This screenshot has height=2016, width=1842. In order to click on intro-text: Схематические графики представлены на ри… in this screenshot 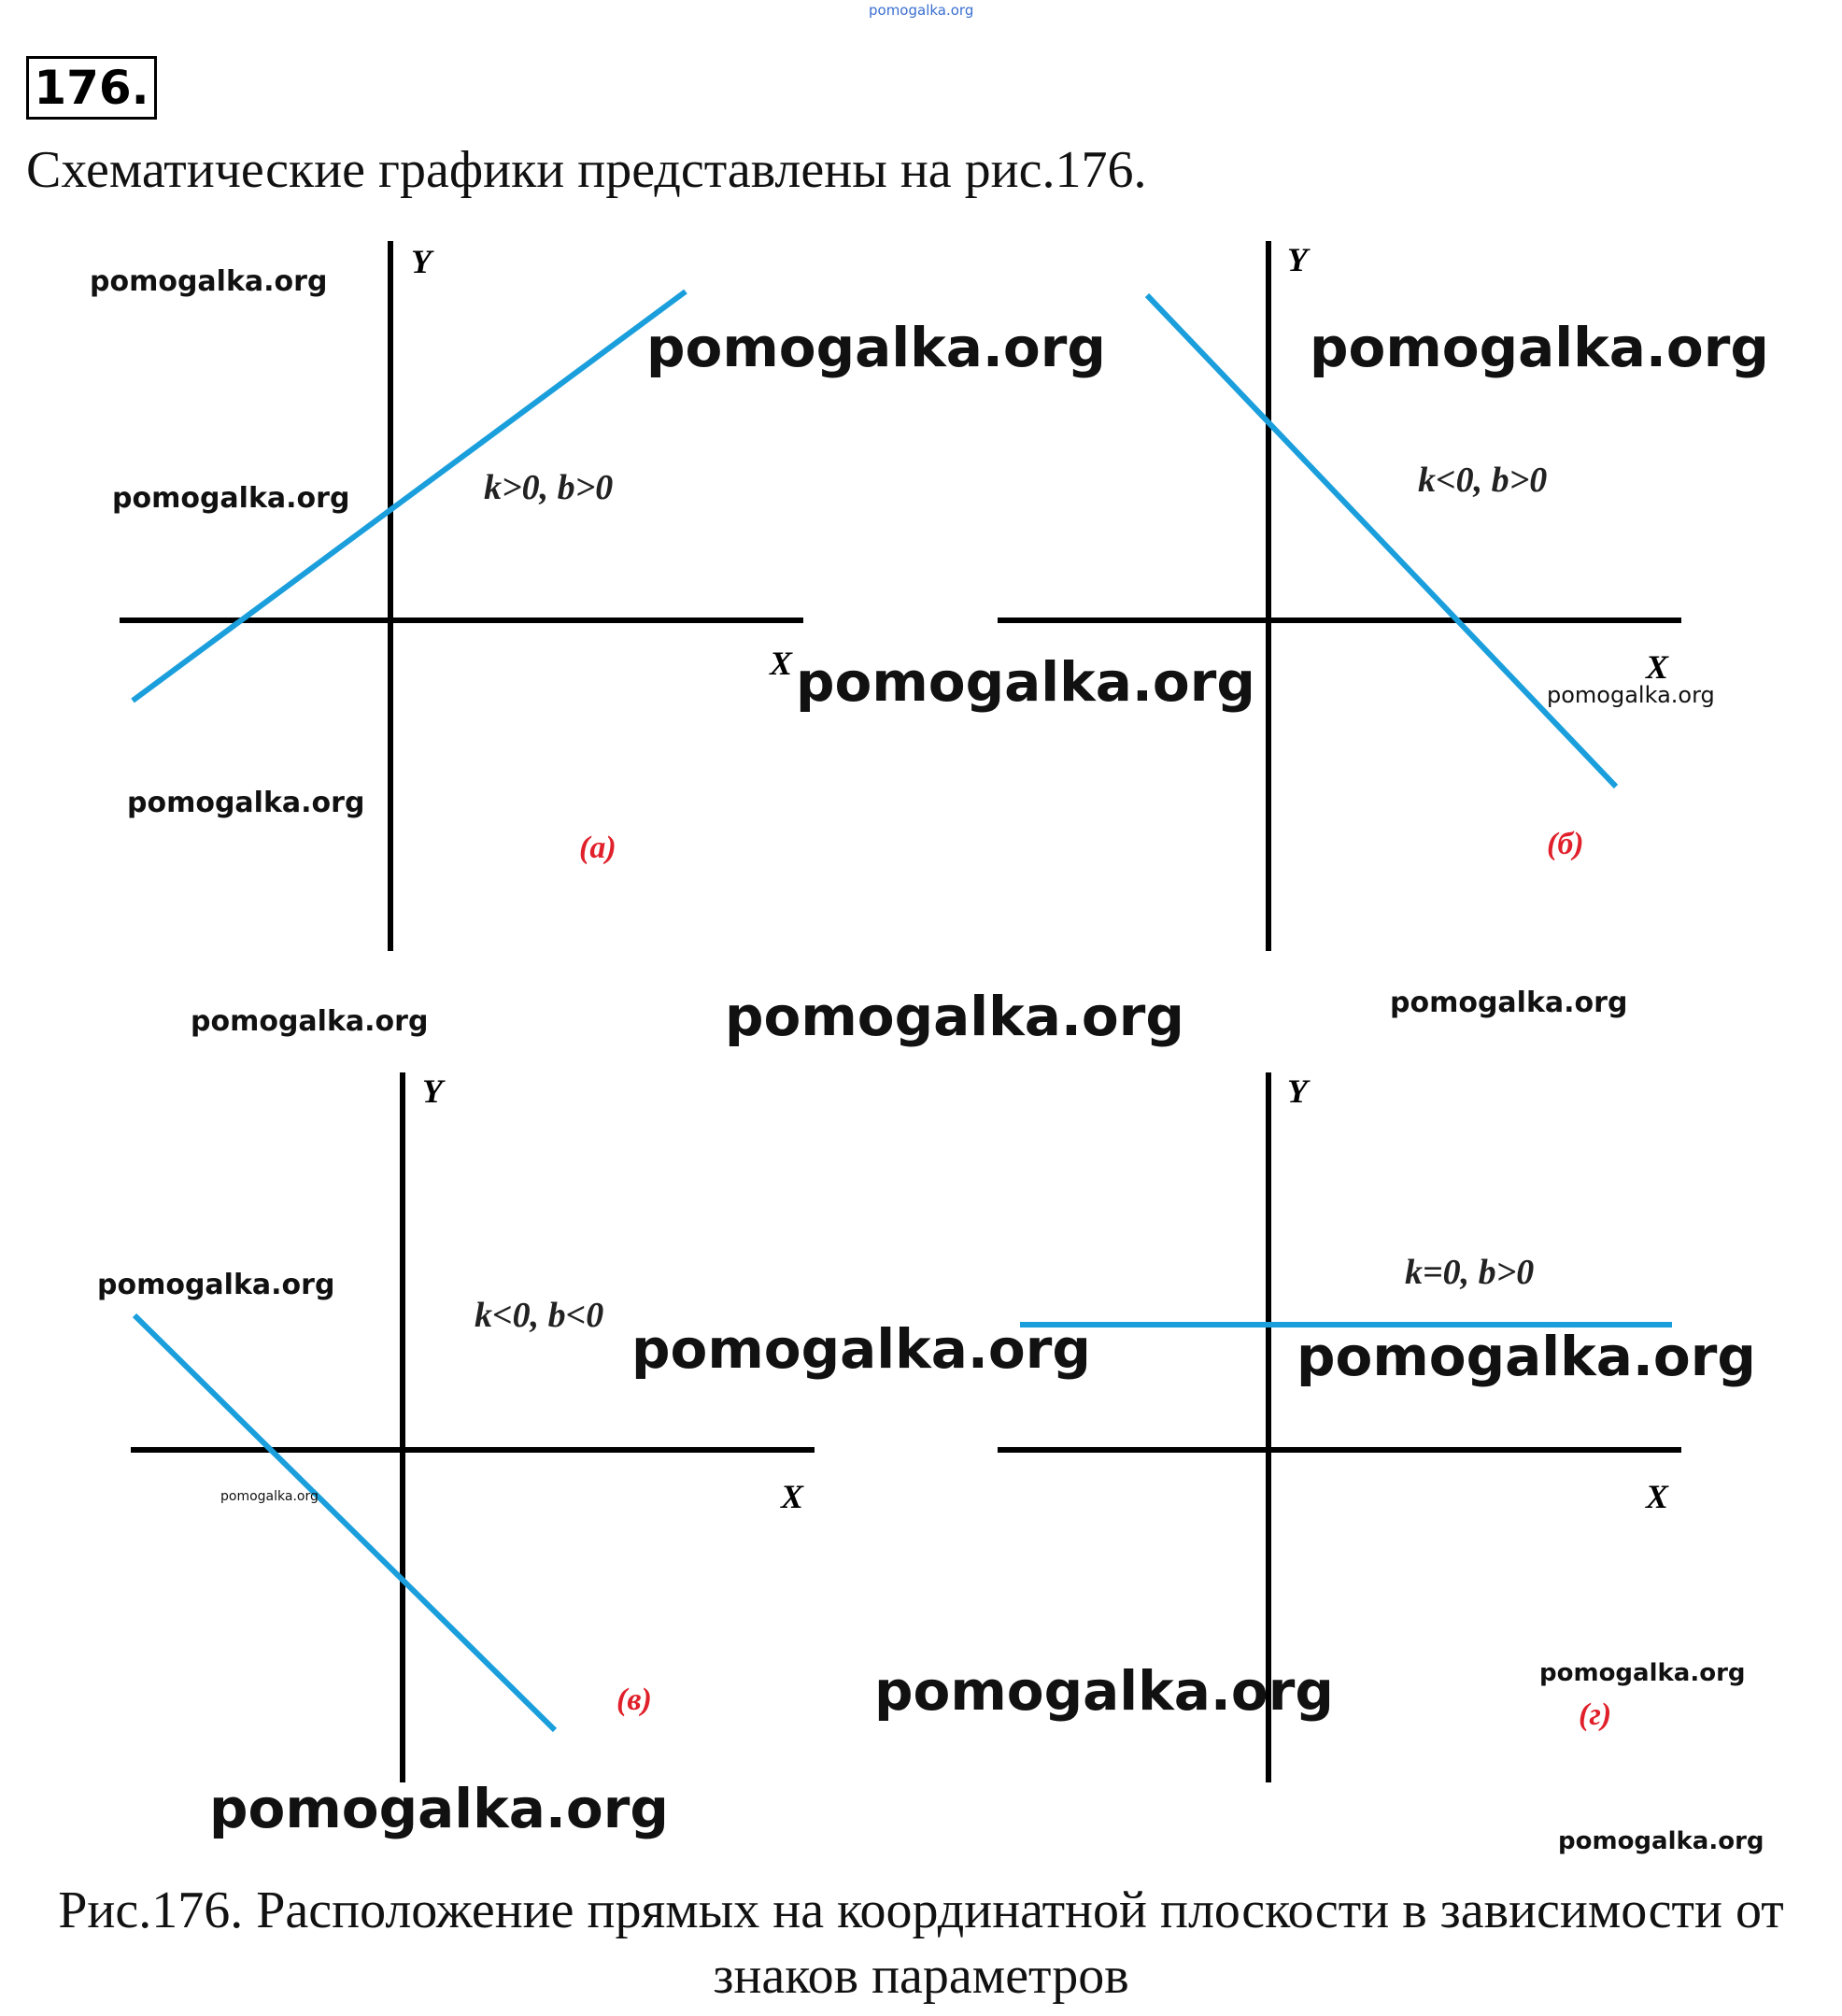, I will do `click(586, 170)`.